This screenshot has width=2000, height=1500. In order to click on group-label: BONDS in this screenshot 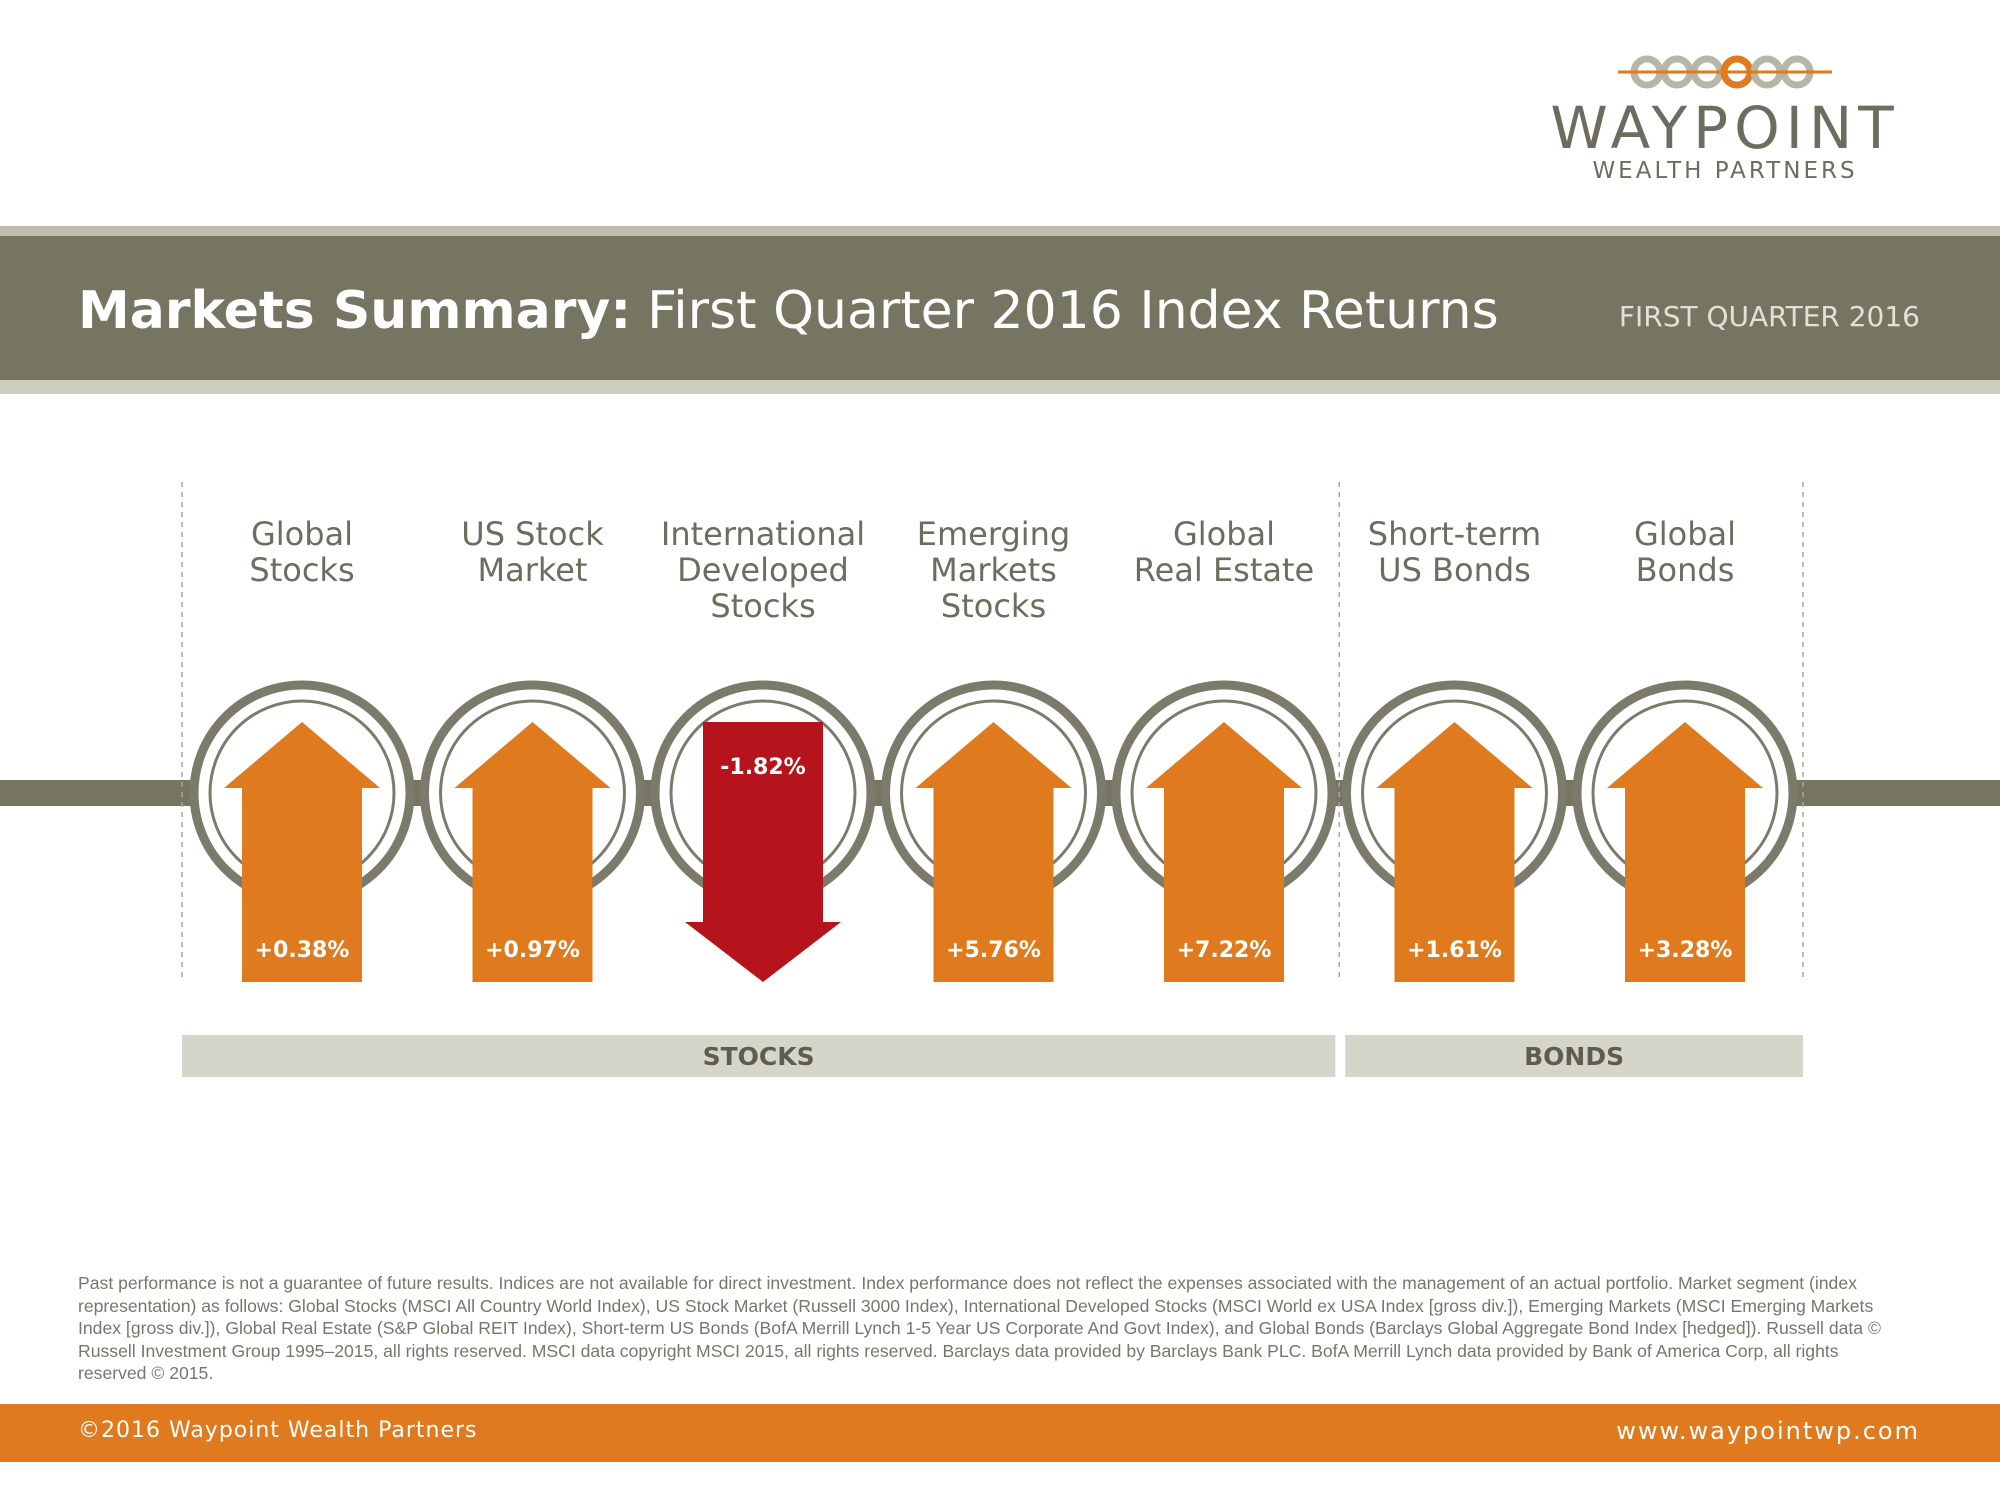, I will do `click(1574, 1056)`.